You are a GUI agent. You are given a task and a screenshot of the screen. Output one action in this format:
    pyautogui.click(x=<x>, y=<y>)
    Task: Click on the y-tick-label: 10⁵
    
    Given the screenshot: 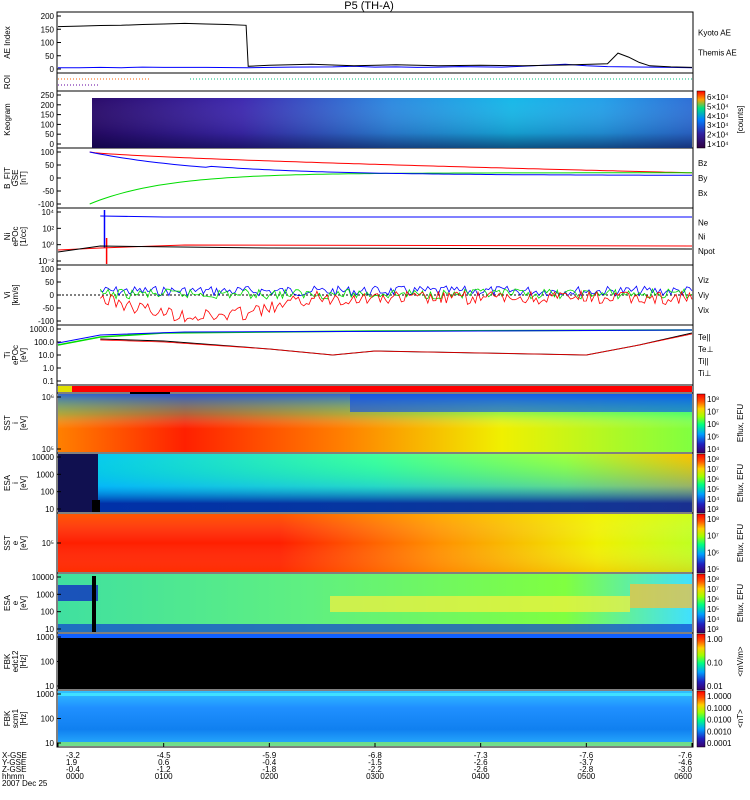 What is the action you would take?
    pyautogui.click(x=48, y=543)
    